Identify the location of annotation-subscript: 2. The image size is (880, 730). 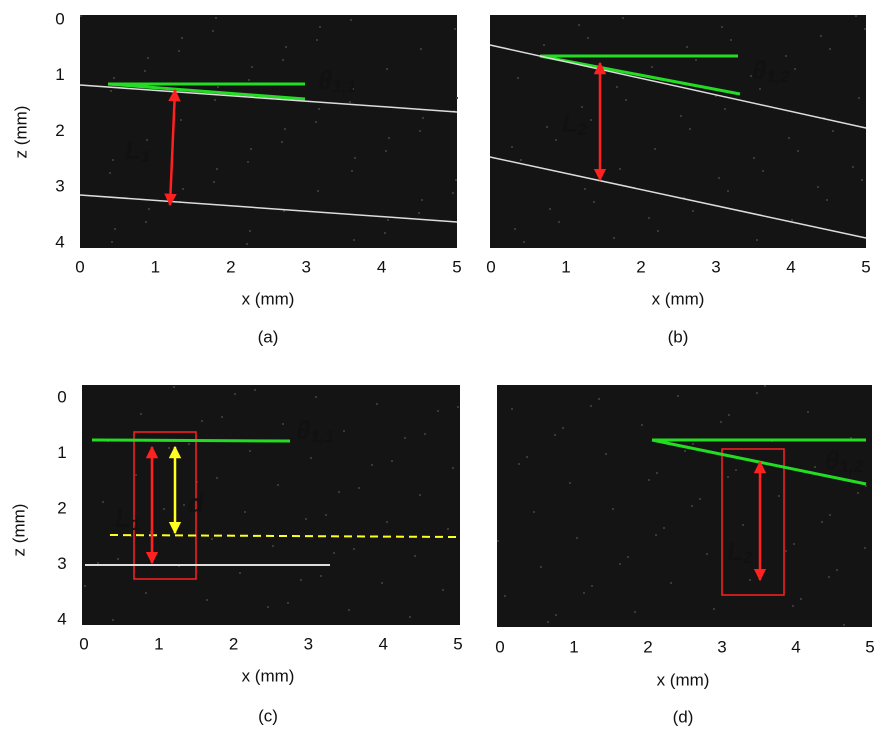
(582, 129).